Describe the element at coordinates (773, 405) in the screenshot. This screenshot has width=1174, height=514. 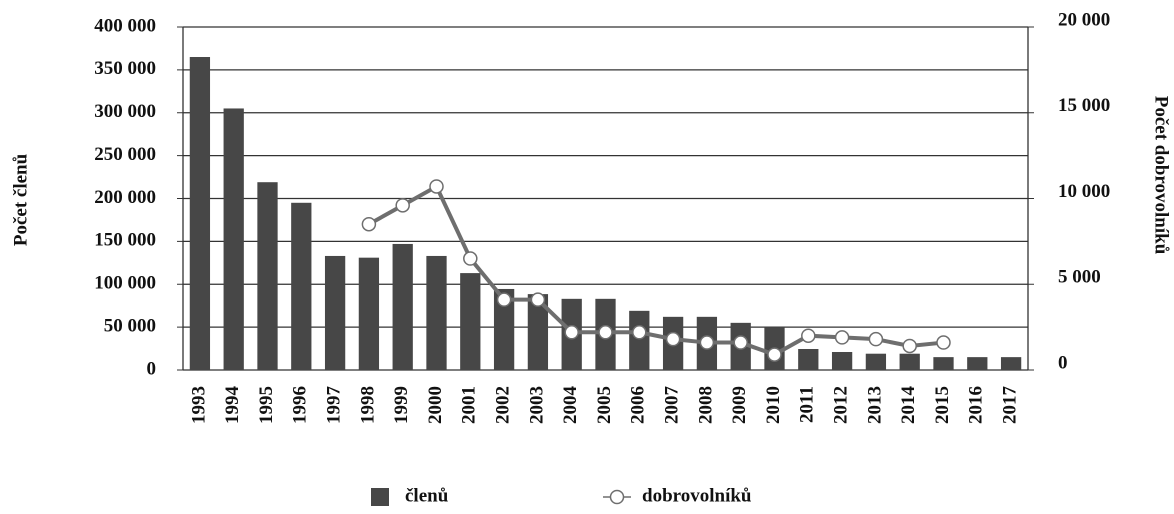
I see `x-tick-label: 2010` at that location.